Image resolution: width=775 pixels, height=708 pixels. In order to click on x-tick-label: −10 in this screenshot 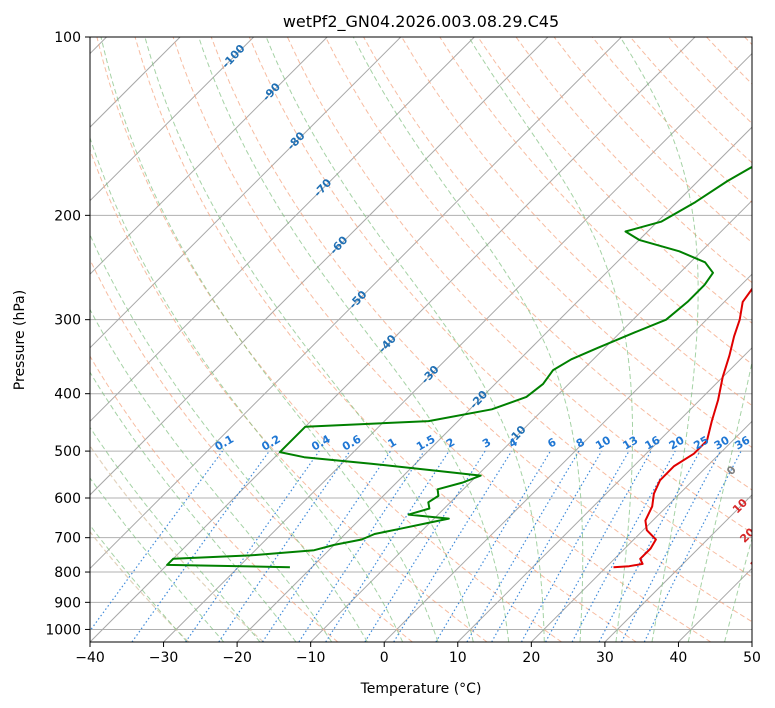, I will do `click(311, 658)`.